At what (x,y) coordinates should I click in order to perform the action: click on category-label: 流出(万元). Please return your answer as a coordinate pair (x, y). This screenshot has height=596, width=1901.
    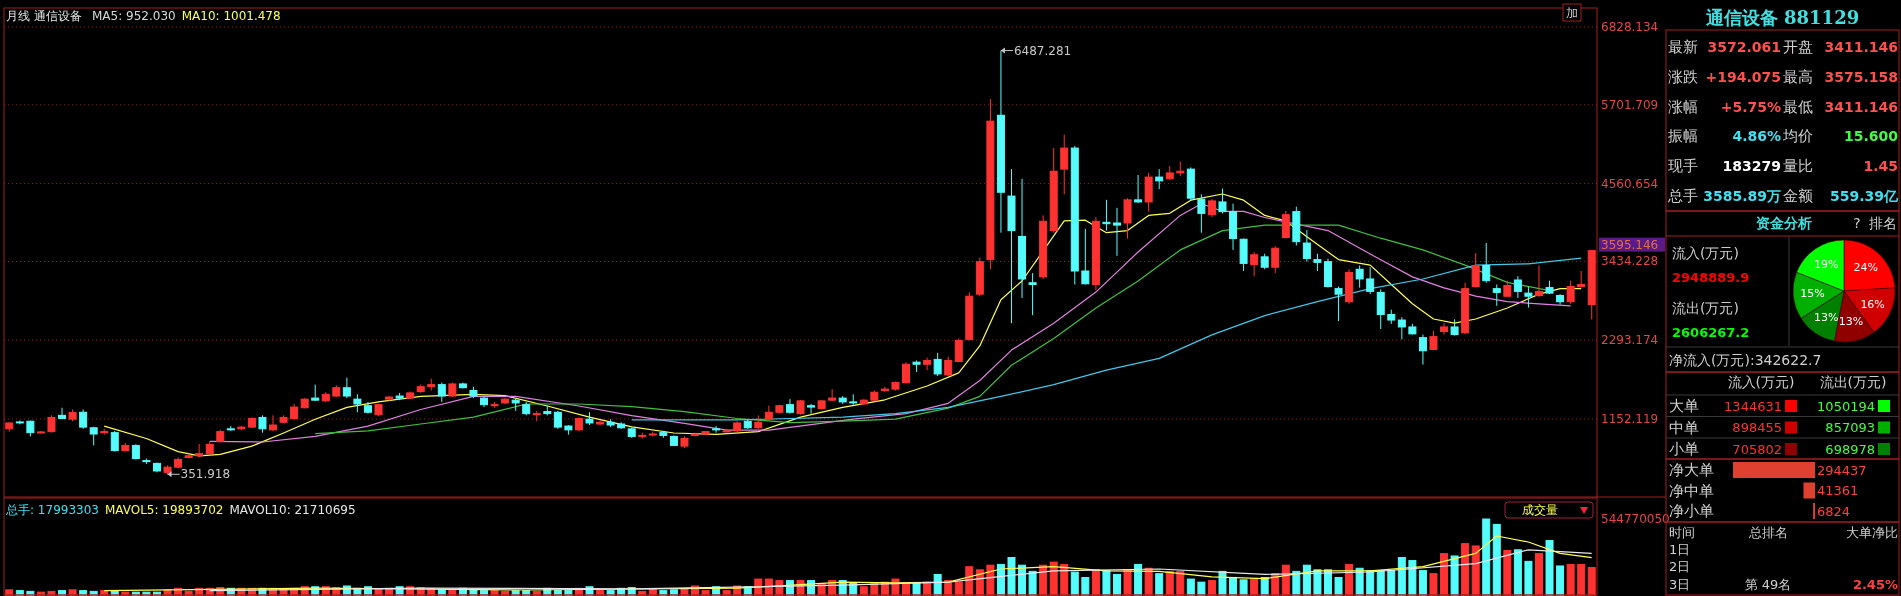
    Looking at the image, I should click on (1853, 382).